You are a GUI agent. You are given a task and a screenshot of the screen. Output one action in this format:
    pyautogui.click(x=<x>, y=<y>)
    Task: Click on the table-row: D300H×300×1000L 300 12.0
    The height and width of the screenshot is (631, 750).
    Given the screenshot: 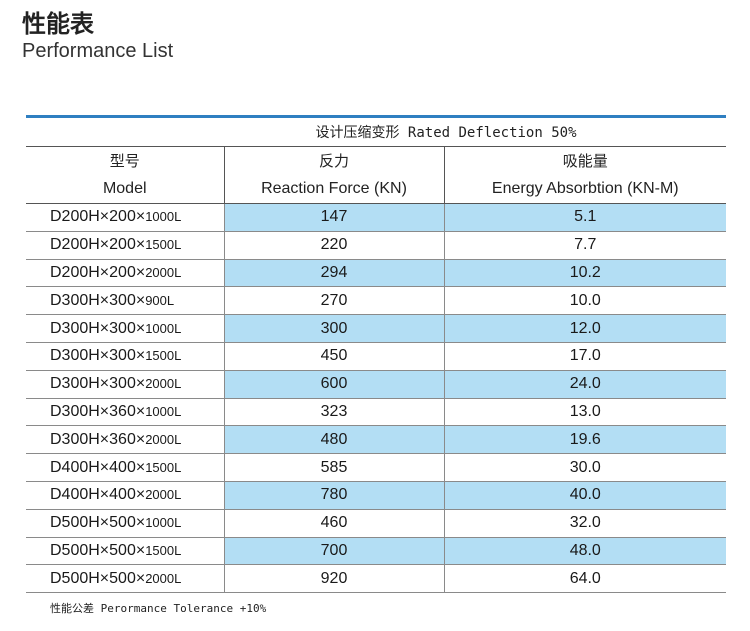 What is the action you would take?
    pyautogui.click(x=376, y=328)
    